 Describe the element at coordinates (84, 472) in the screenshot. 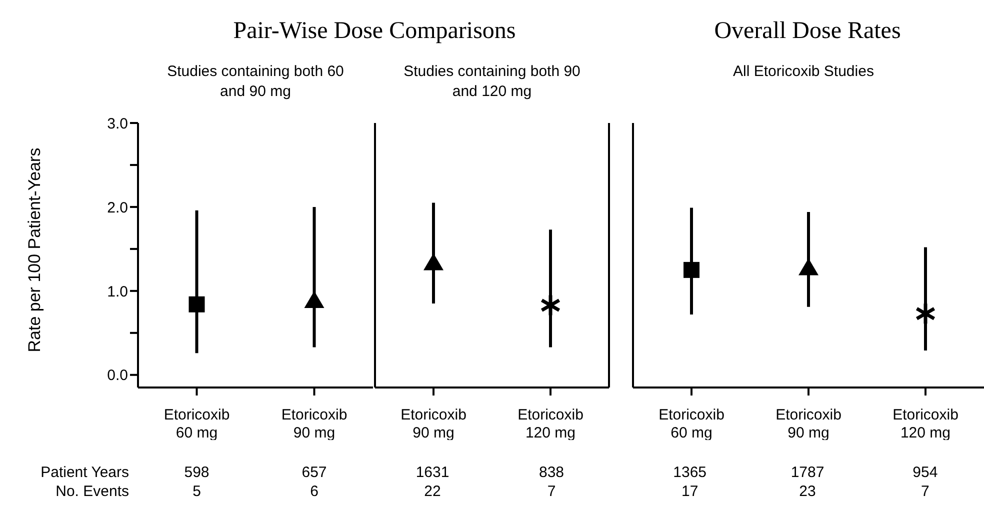

I see `text: Patient Years` at that location.